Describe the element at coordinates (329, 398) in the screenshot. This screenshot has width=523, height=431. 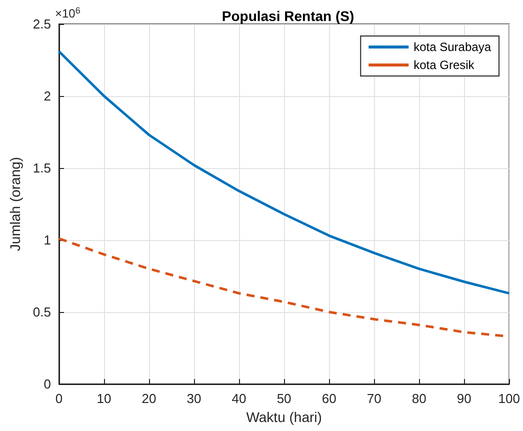
I see `x-tick-label: 60` at that location.